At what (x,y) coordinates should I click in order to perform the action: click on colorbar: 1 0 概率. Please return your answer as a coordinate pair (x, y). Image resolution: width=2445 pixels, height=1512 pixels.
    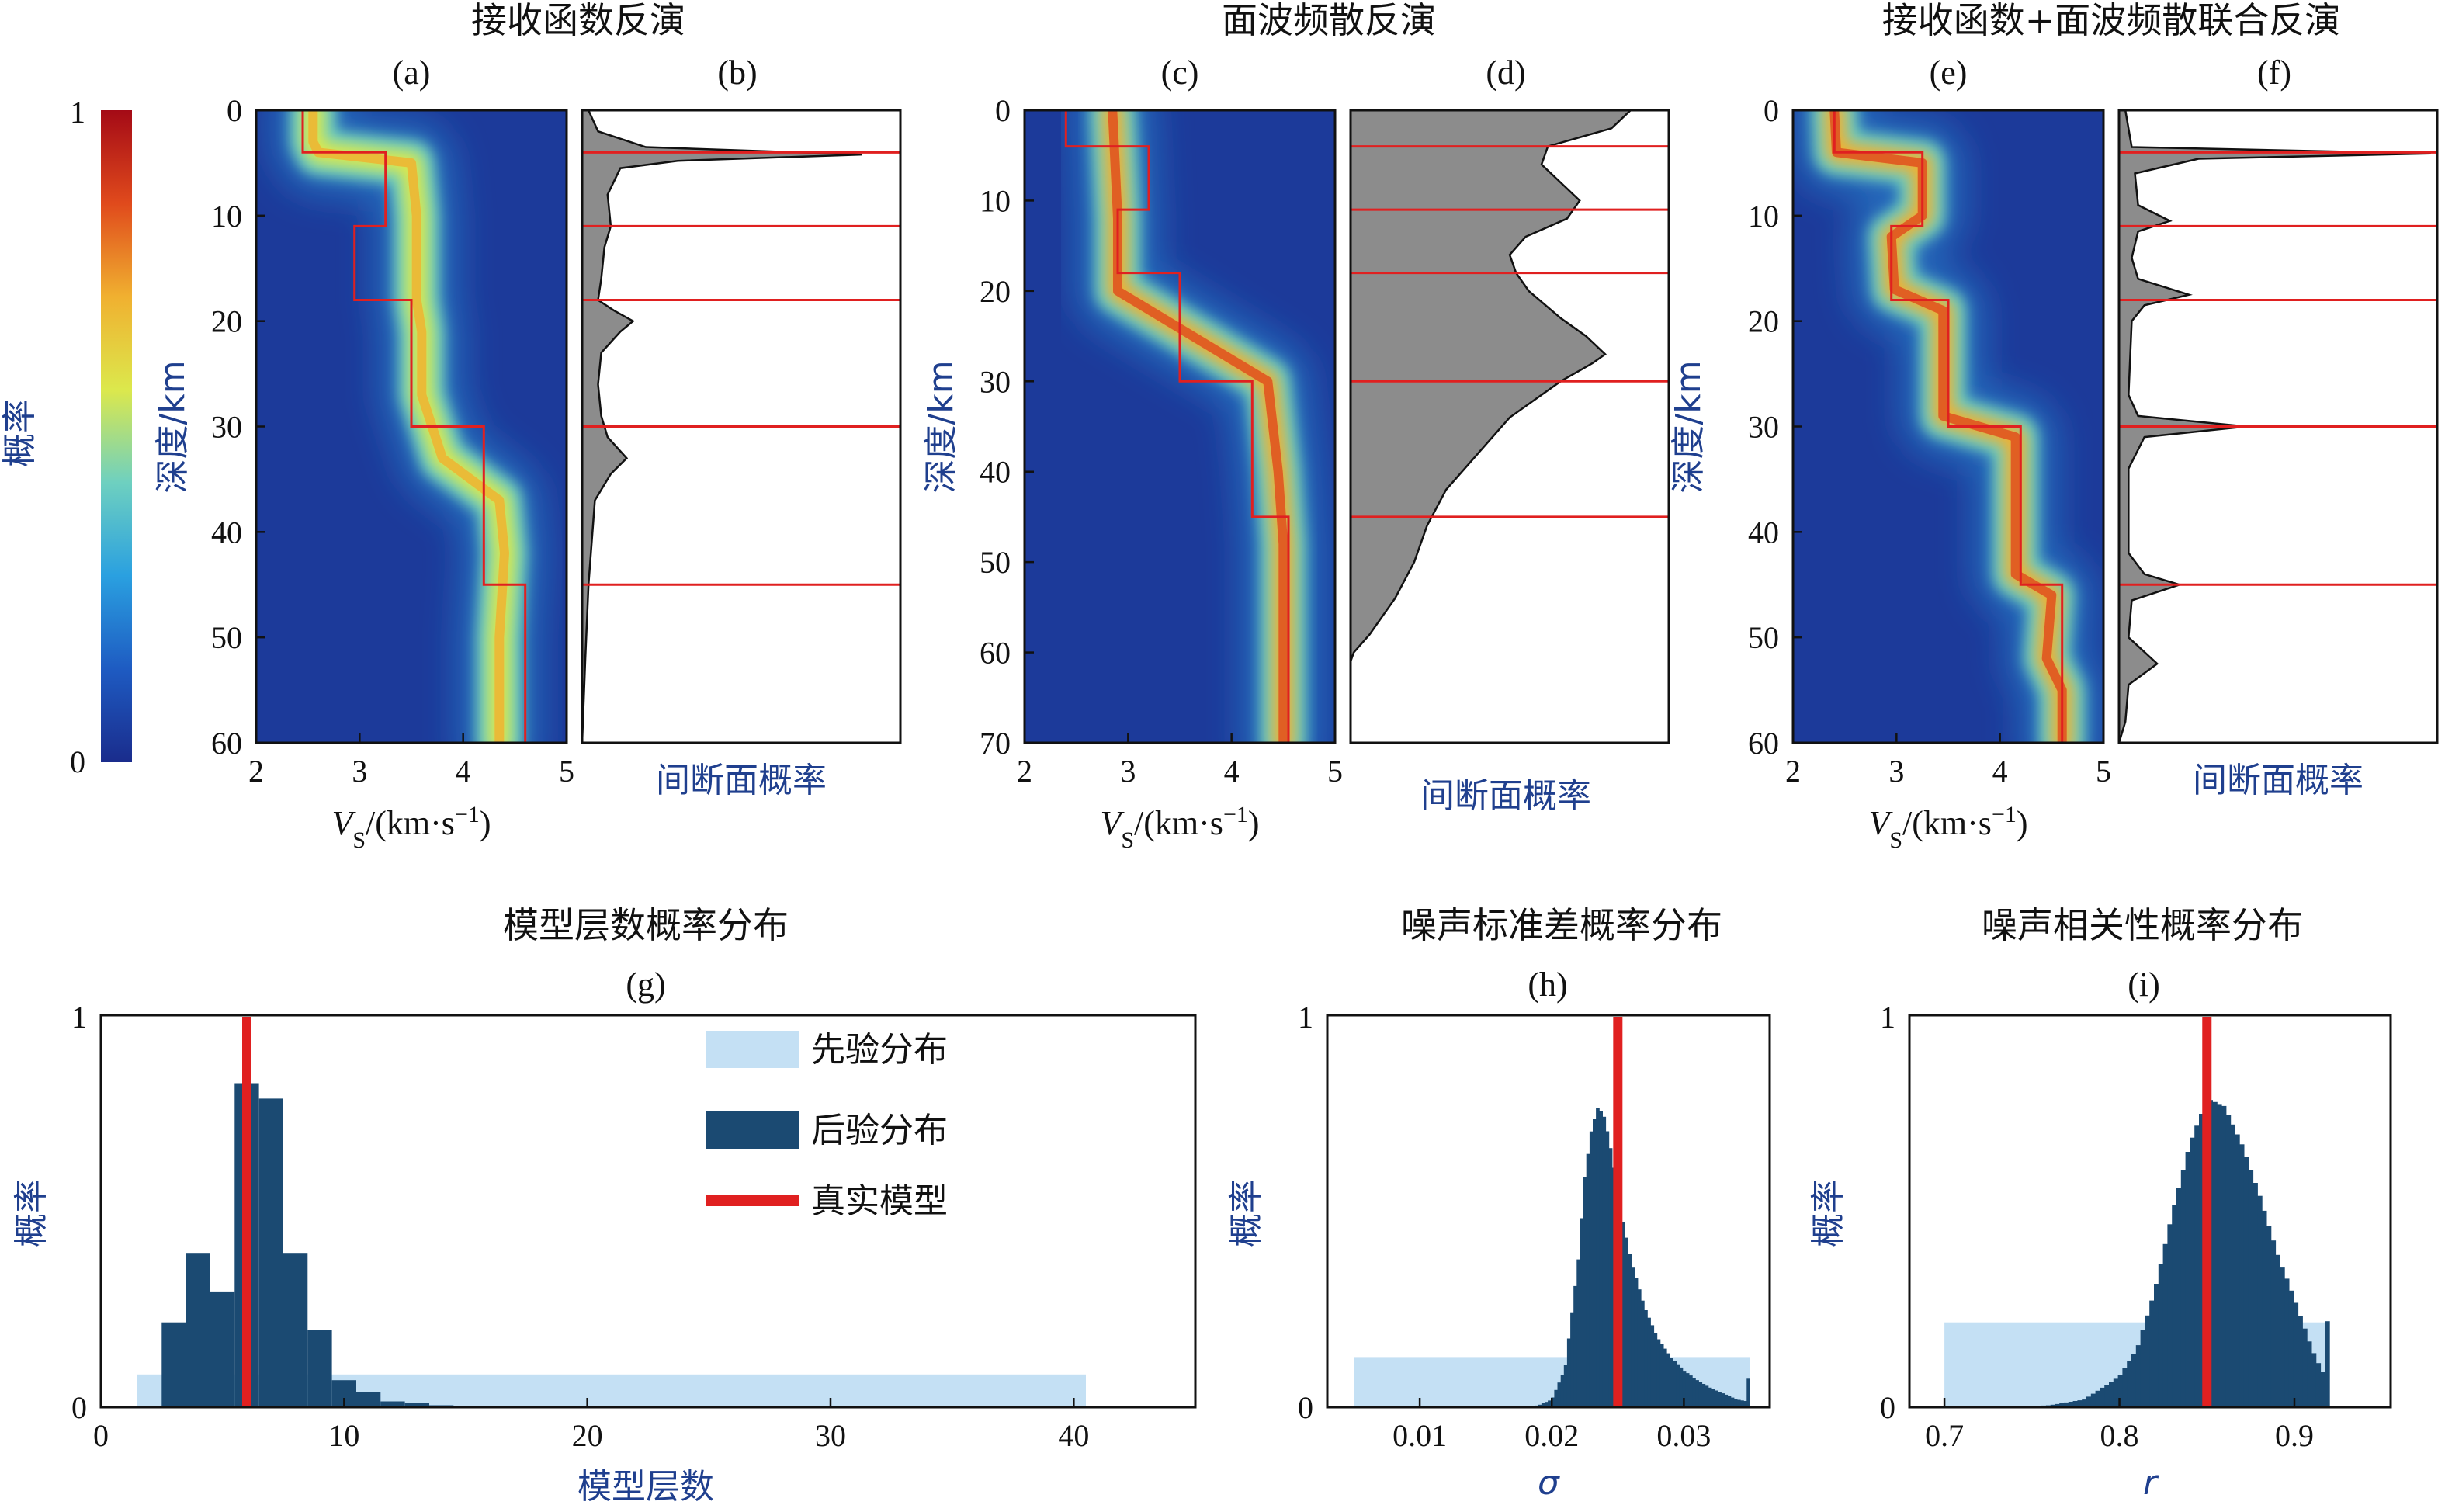
    Looking at the image, I should click on (66, 437).